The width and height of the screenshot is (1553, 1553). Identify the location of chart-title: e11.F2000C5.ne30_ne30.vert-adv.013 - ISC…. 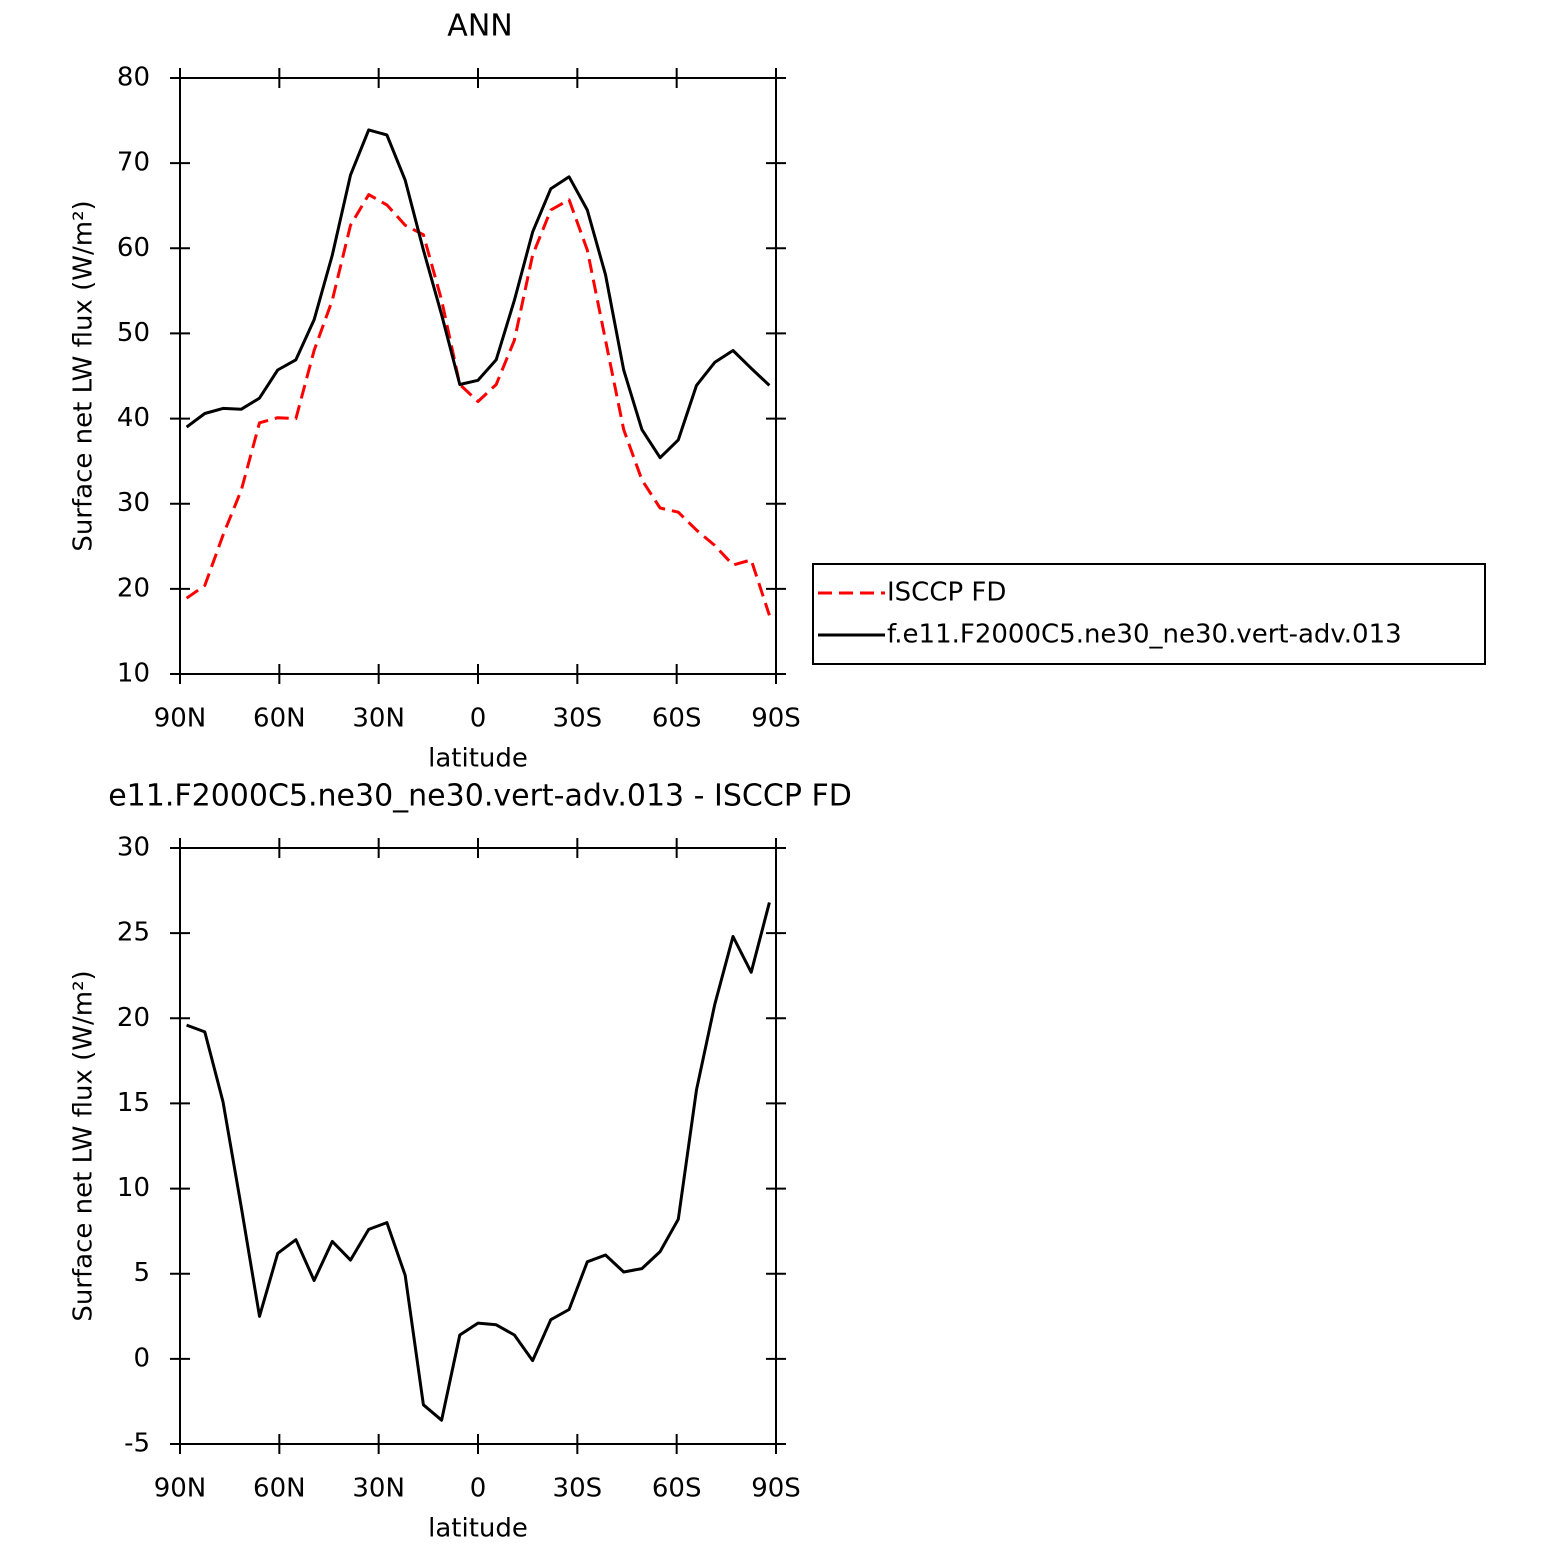
(480, 796).